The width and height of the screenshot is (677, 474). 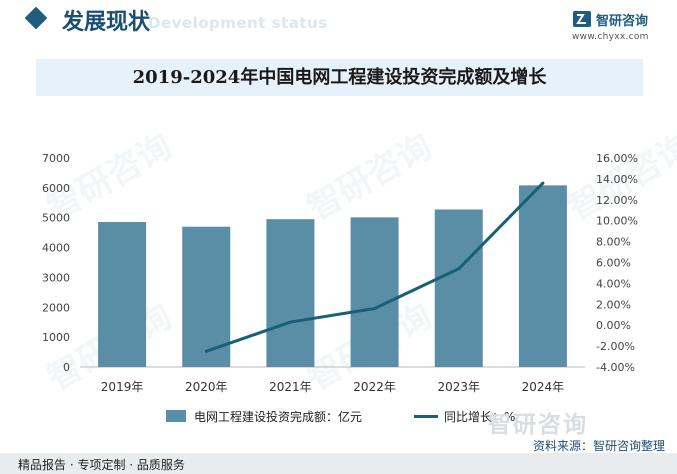 What do you see at coordinates (66, 367) in the screenshot?
I see `y-left-tick-label: 0` at bounding box center [66, 367].